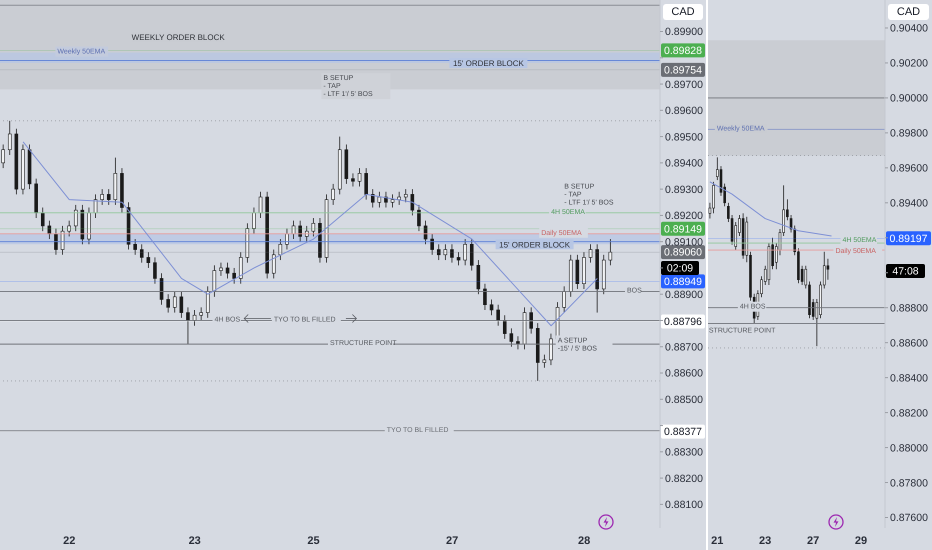  What do you see at coordinates (69, 540) in the screenshot?
I see `x-tick-label: 22` at bounding box center [69, 540].